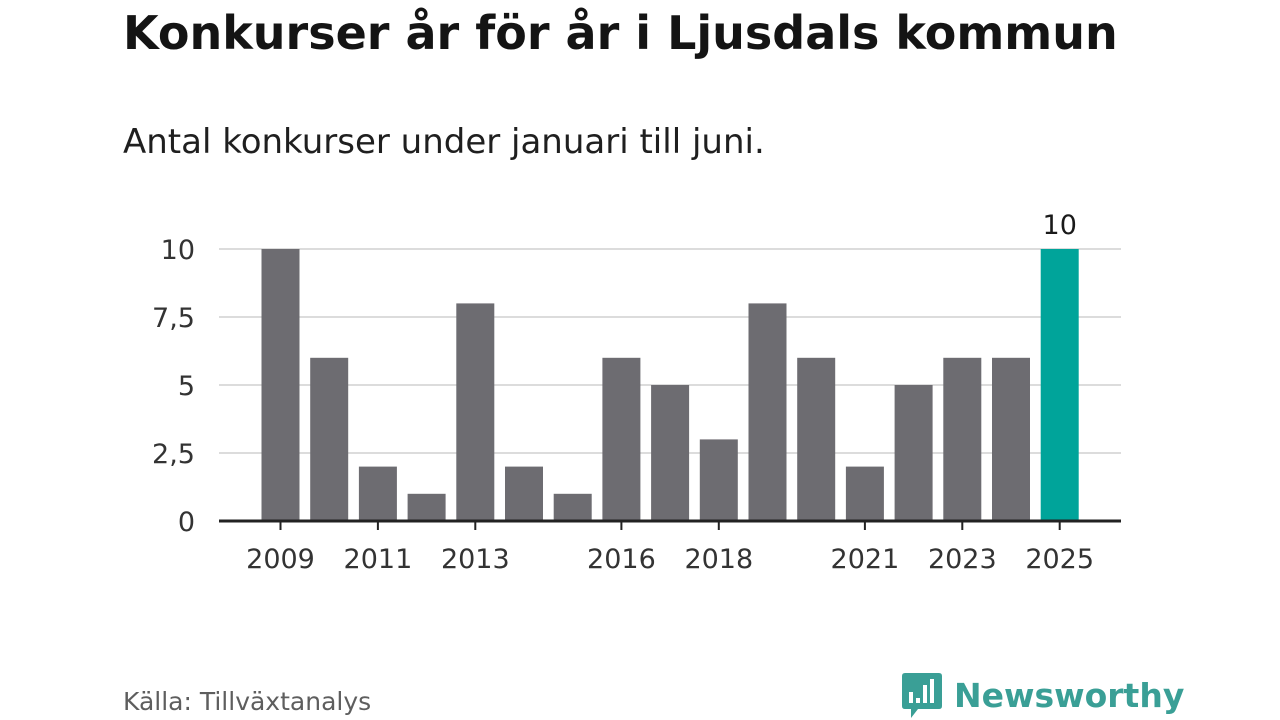  Describe the element at coordinates (173, 386) in the screenshot. I see `y-axis-labels: 0 2,5 5 7,5 10` at that location.